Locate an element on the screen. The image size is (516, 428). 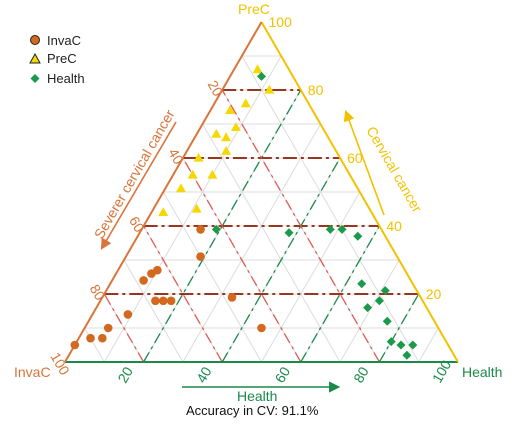
tick-label-precursor: 80 is located at coordinates (316, 90).